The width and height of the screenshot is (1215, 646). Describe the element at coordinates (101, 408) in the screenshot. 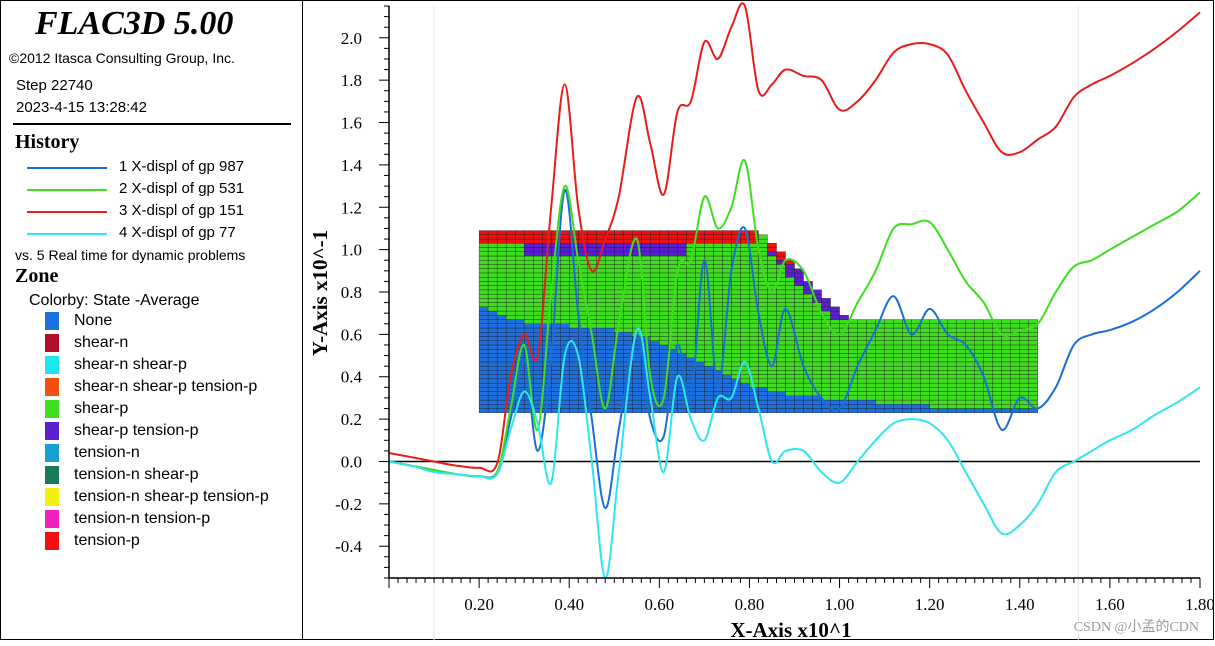

I see `zone-legend-label: shear-p` at that location.